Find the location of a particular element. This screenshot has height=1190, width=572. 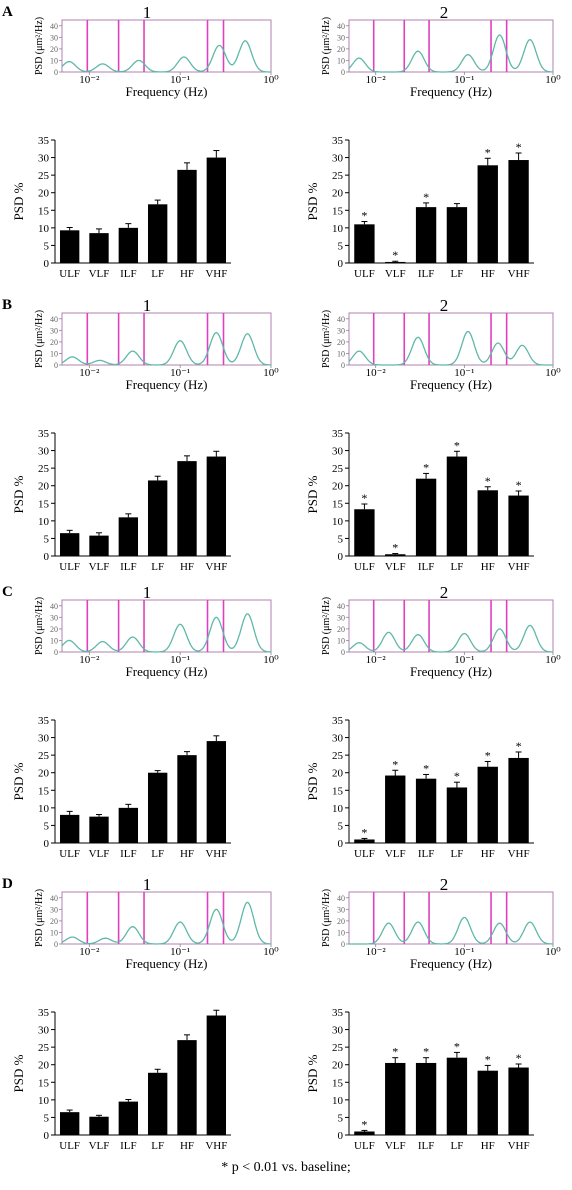

spectrum-y-axis-title: PSD (μm²/Hz) is located at coordinates (326, 918).